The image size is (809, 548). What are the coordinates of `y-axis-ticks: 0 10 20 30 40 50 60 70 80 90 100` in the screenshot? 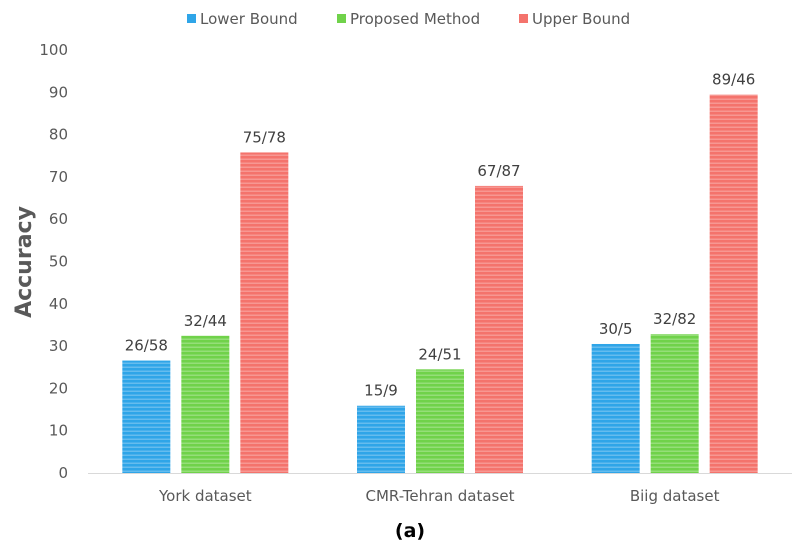 It's located at (53, 261).